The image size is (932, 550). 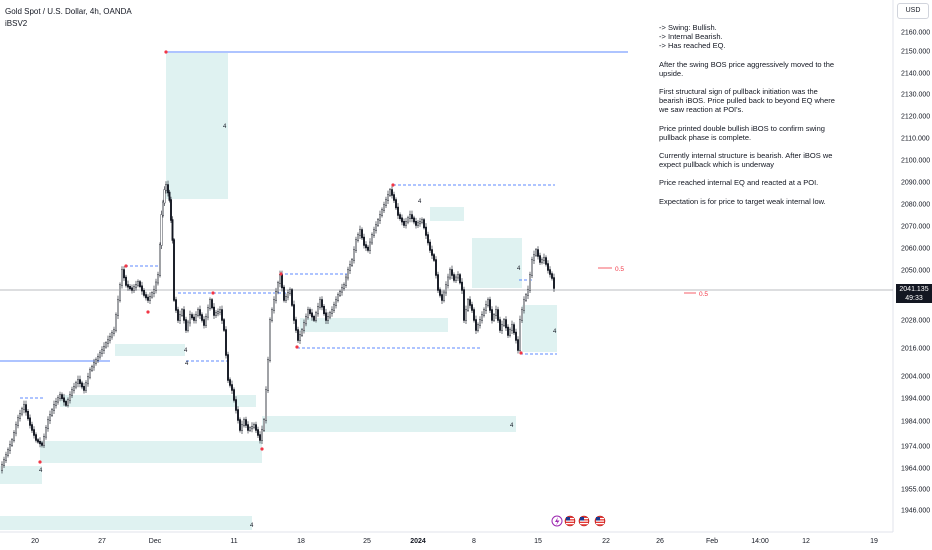 I want to click on time-axis-label: 26, so click(x=660, y=541).